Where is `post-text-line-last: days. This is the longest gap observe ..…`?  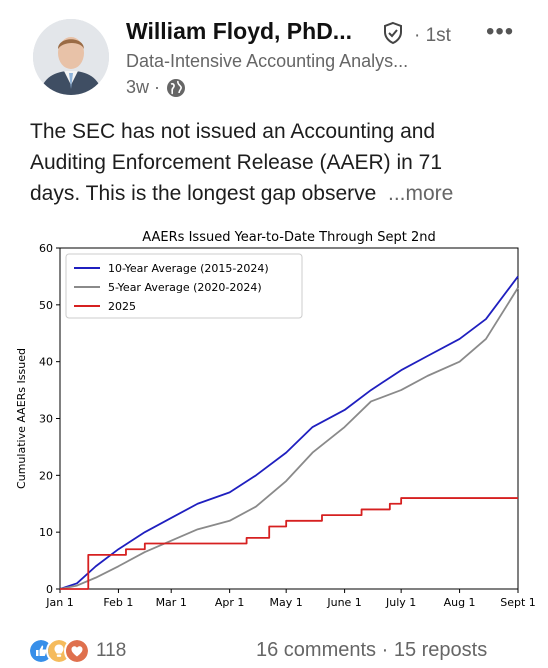
post-text-line-last: days. This is the longest gap observe ..… is located at coordinates (275, 193).